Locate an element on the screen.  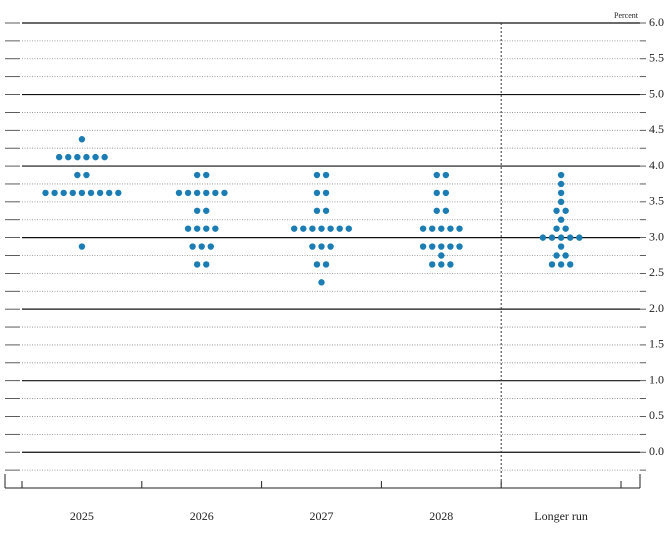
y-unit-label: Percent is located at coordinates (626, 15).